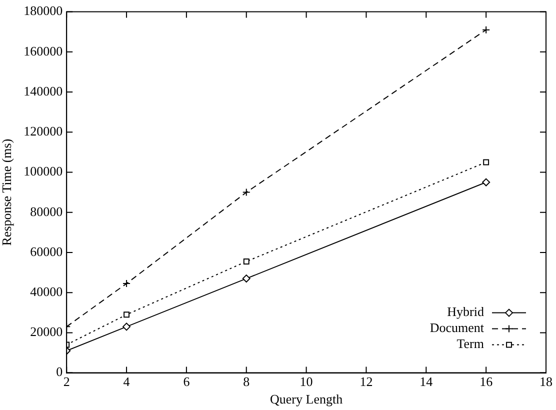 The width and height of the screenshot is (556, 410). I want to click on x-tick-label: 14, so click(427, 382).